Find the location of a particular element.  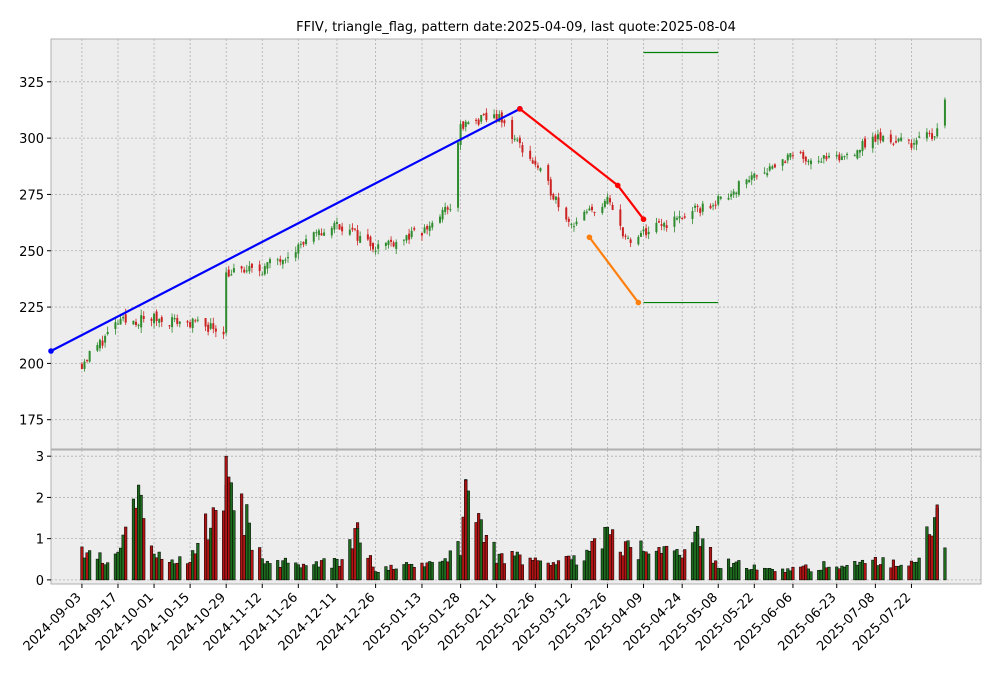

overlay-point is located at coordinates (638, 302).